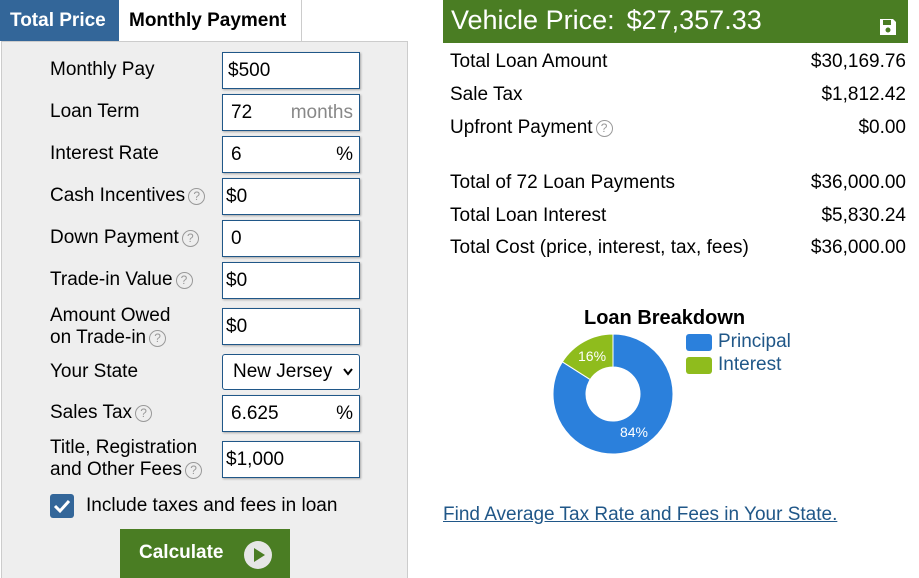  What do you see at coordinates (291, 326) in the screenshot?
I see `amount-owed-input: $0` at bounding box center [291, 326].